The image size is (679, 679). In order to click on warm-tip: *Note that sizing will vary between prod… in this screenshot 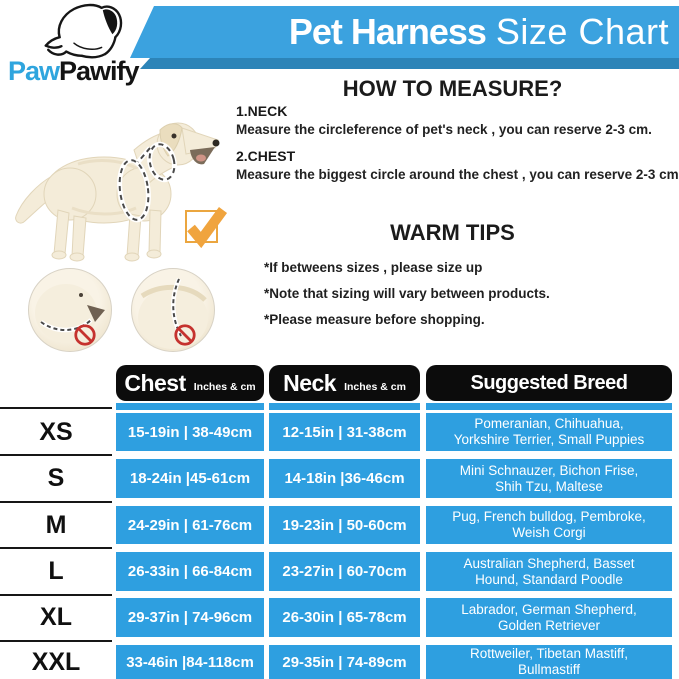, I will do `click(407, 293)`.